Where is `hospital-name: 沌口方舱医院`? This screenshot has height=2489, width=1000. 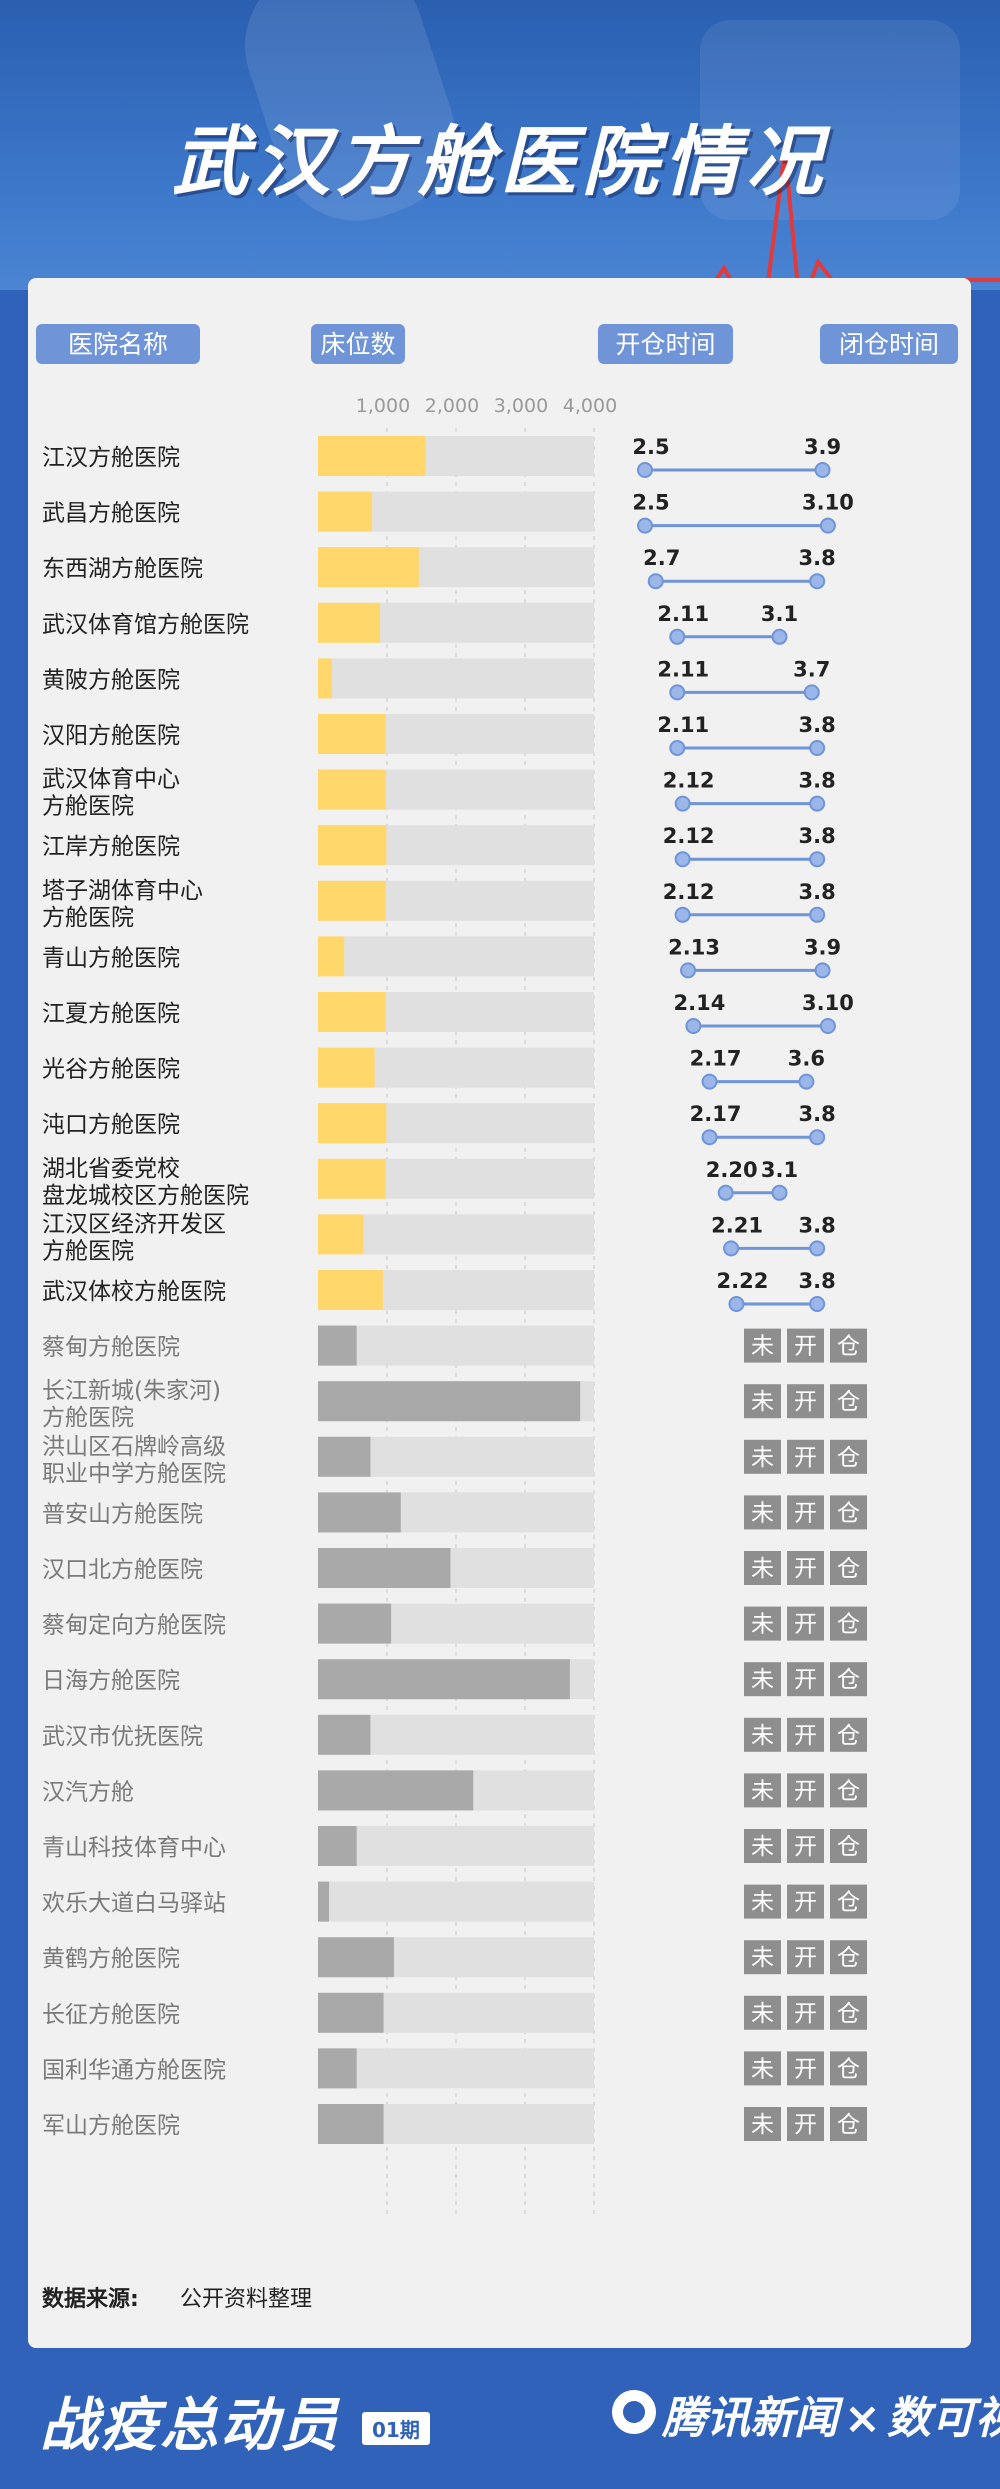 hospital-name: 沌口方舱医院 is located at coordinates (111, 1125).